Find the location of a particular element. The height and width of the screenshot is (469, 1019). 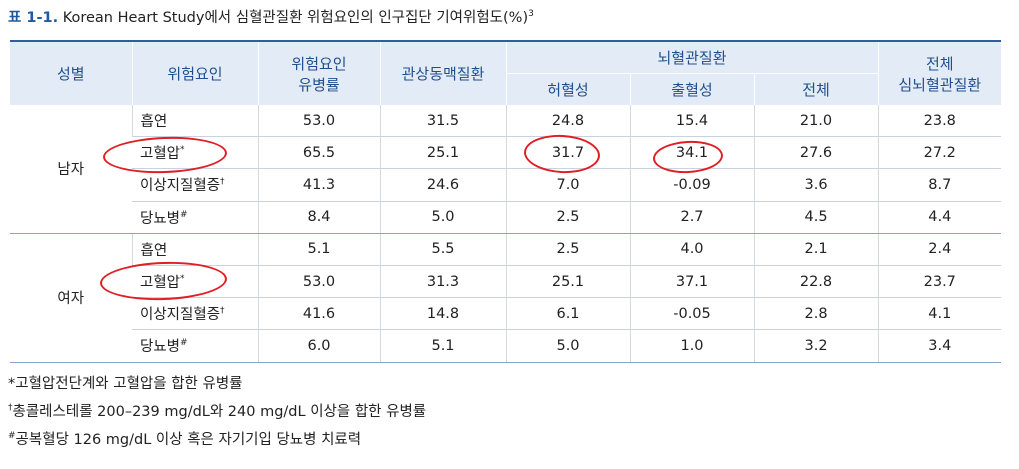

value-cell-total-cvd: 2.4 is located at coordinates (939, 249).